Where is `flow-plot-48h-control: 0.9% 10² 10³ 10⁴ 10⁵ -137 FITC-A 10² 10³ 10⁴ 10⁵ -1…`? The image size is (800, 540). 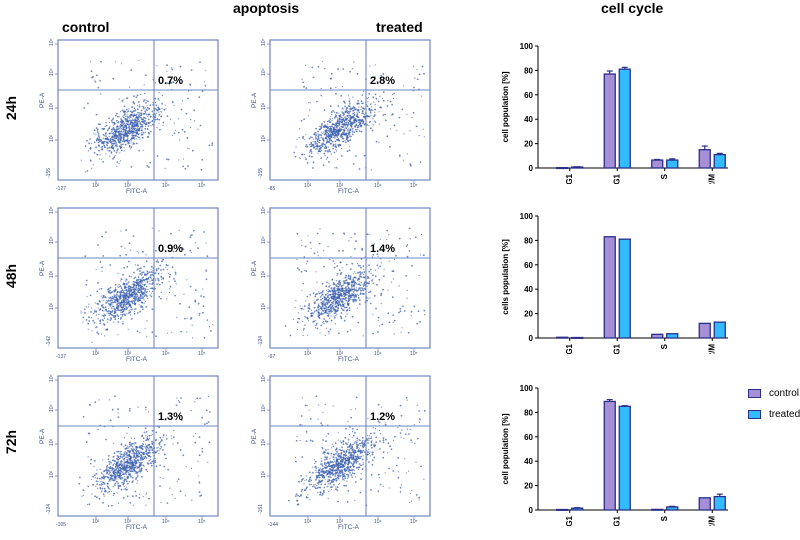 flow-plot-48h-control: 0.9% 10² 10³ 10⁴ 10⁵ -137 FITC-A 10² 10³ 10⁴ 10⁵ -1… is located at coordinates (129, 284).